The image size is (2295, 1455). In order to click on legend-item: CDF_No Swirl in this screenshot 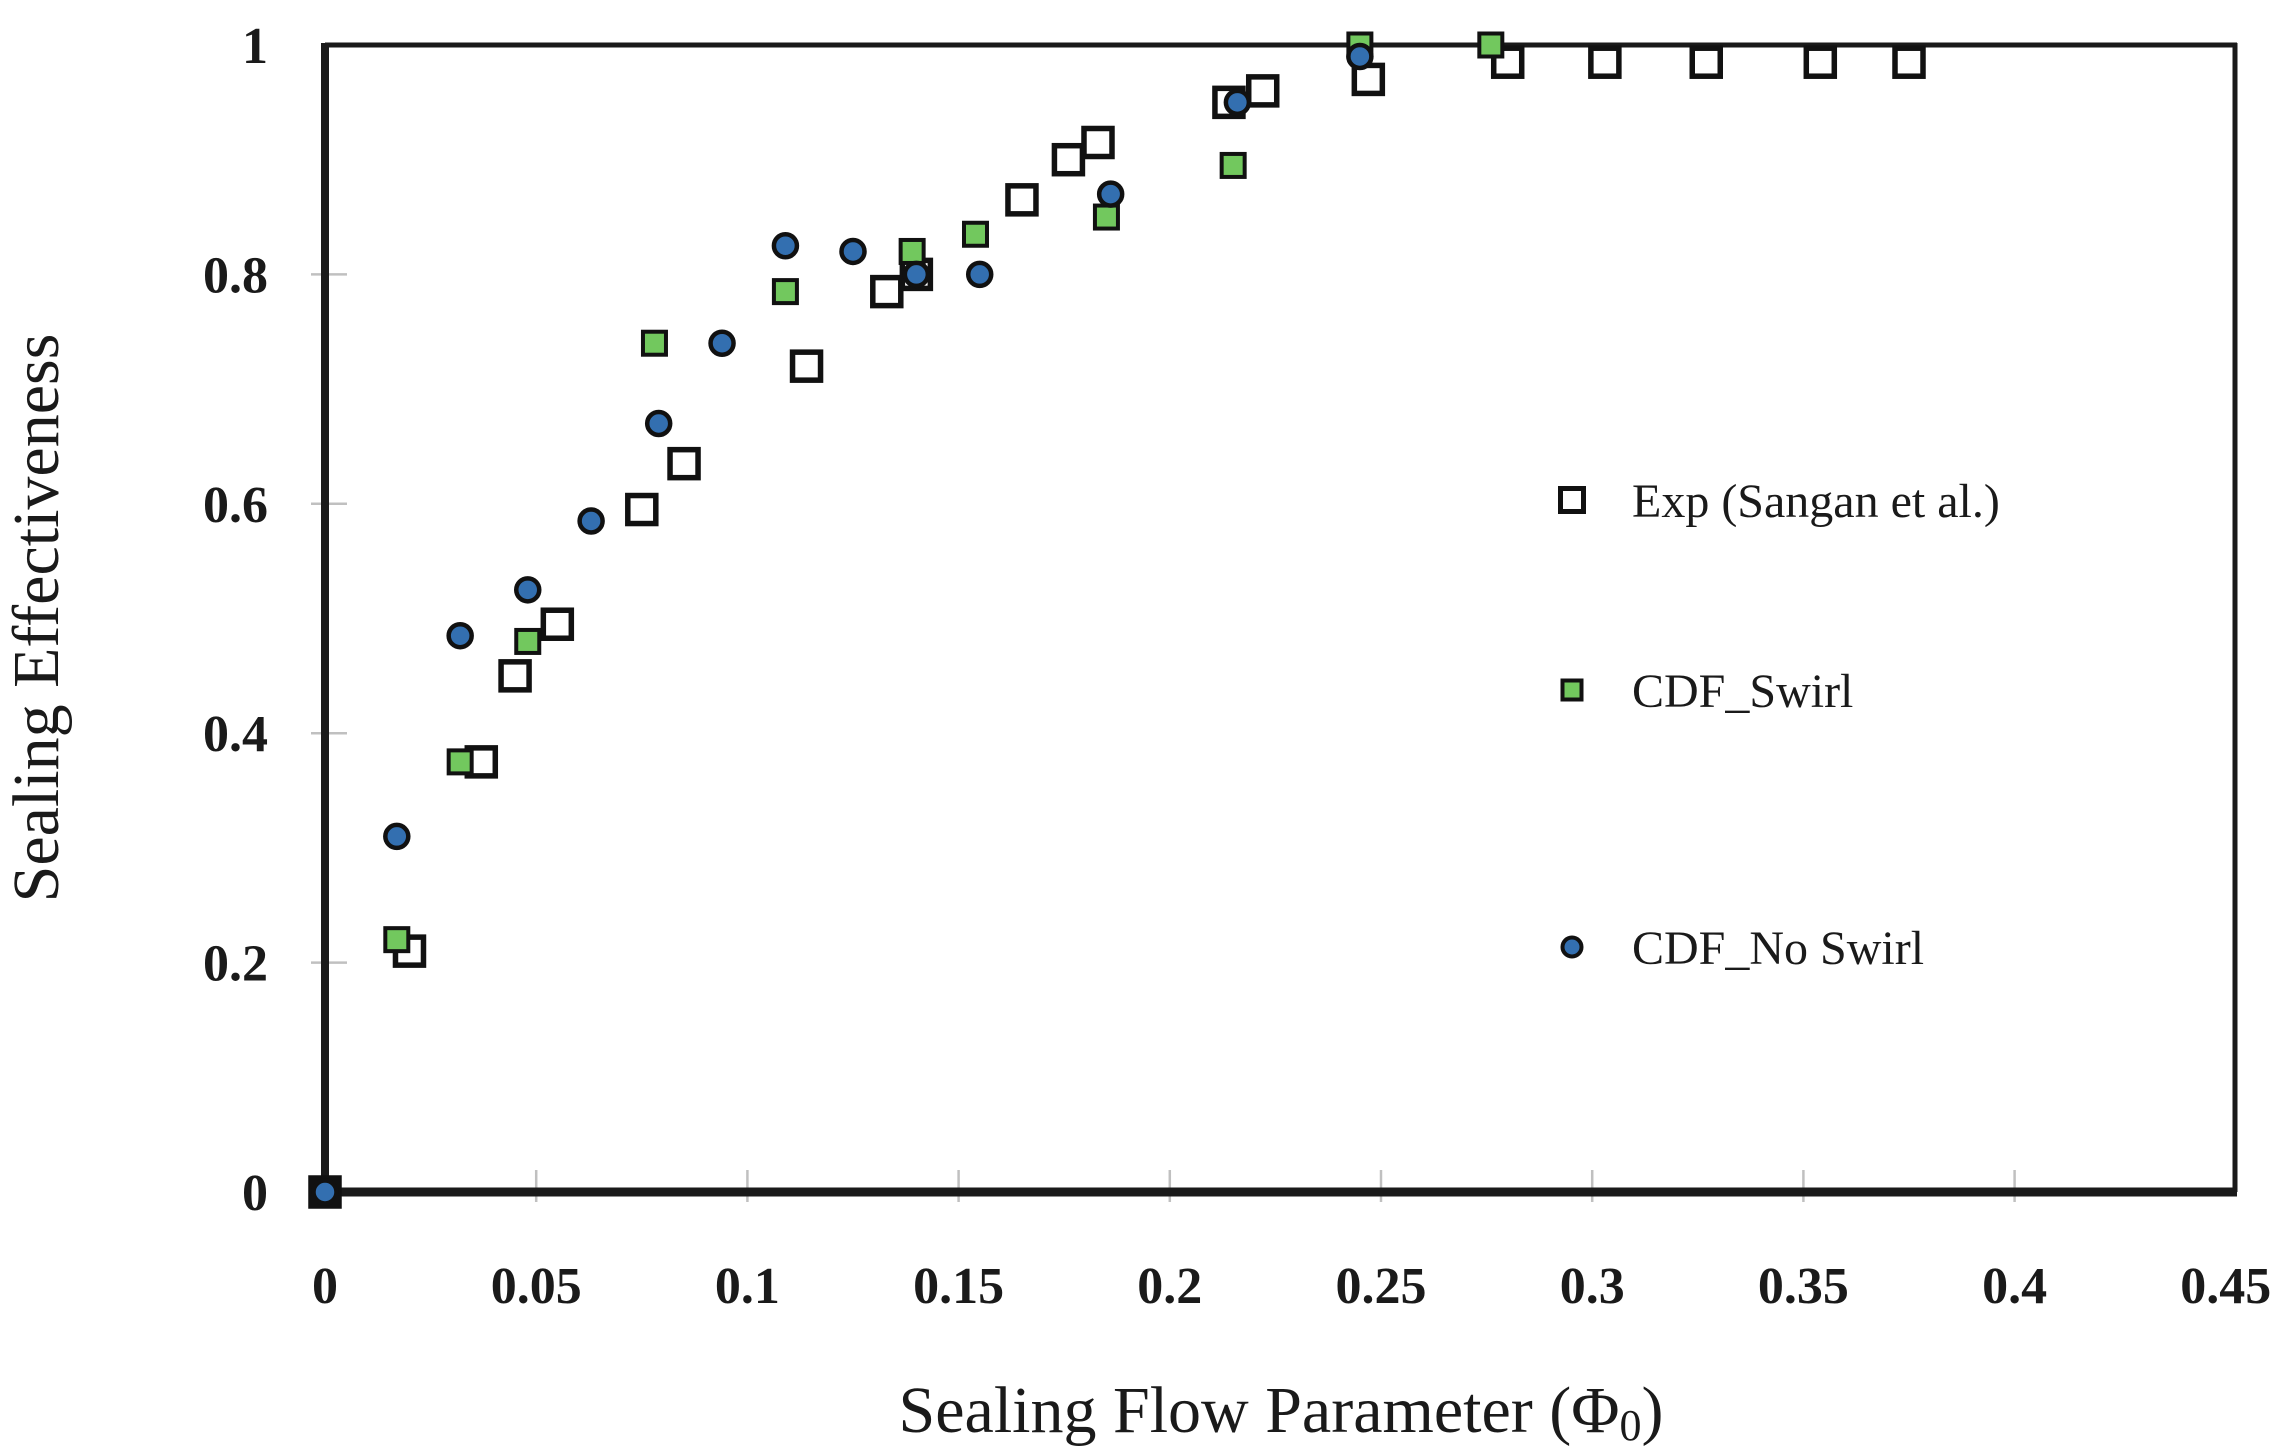, I will do `click(1742, 948)`.